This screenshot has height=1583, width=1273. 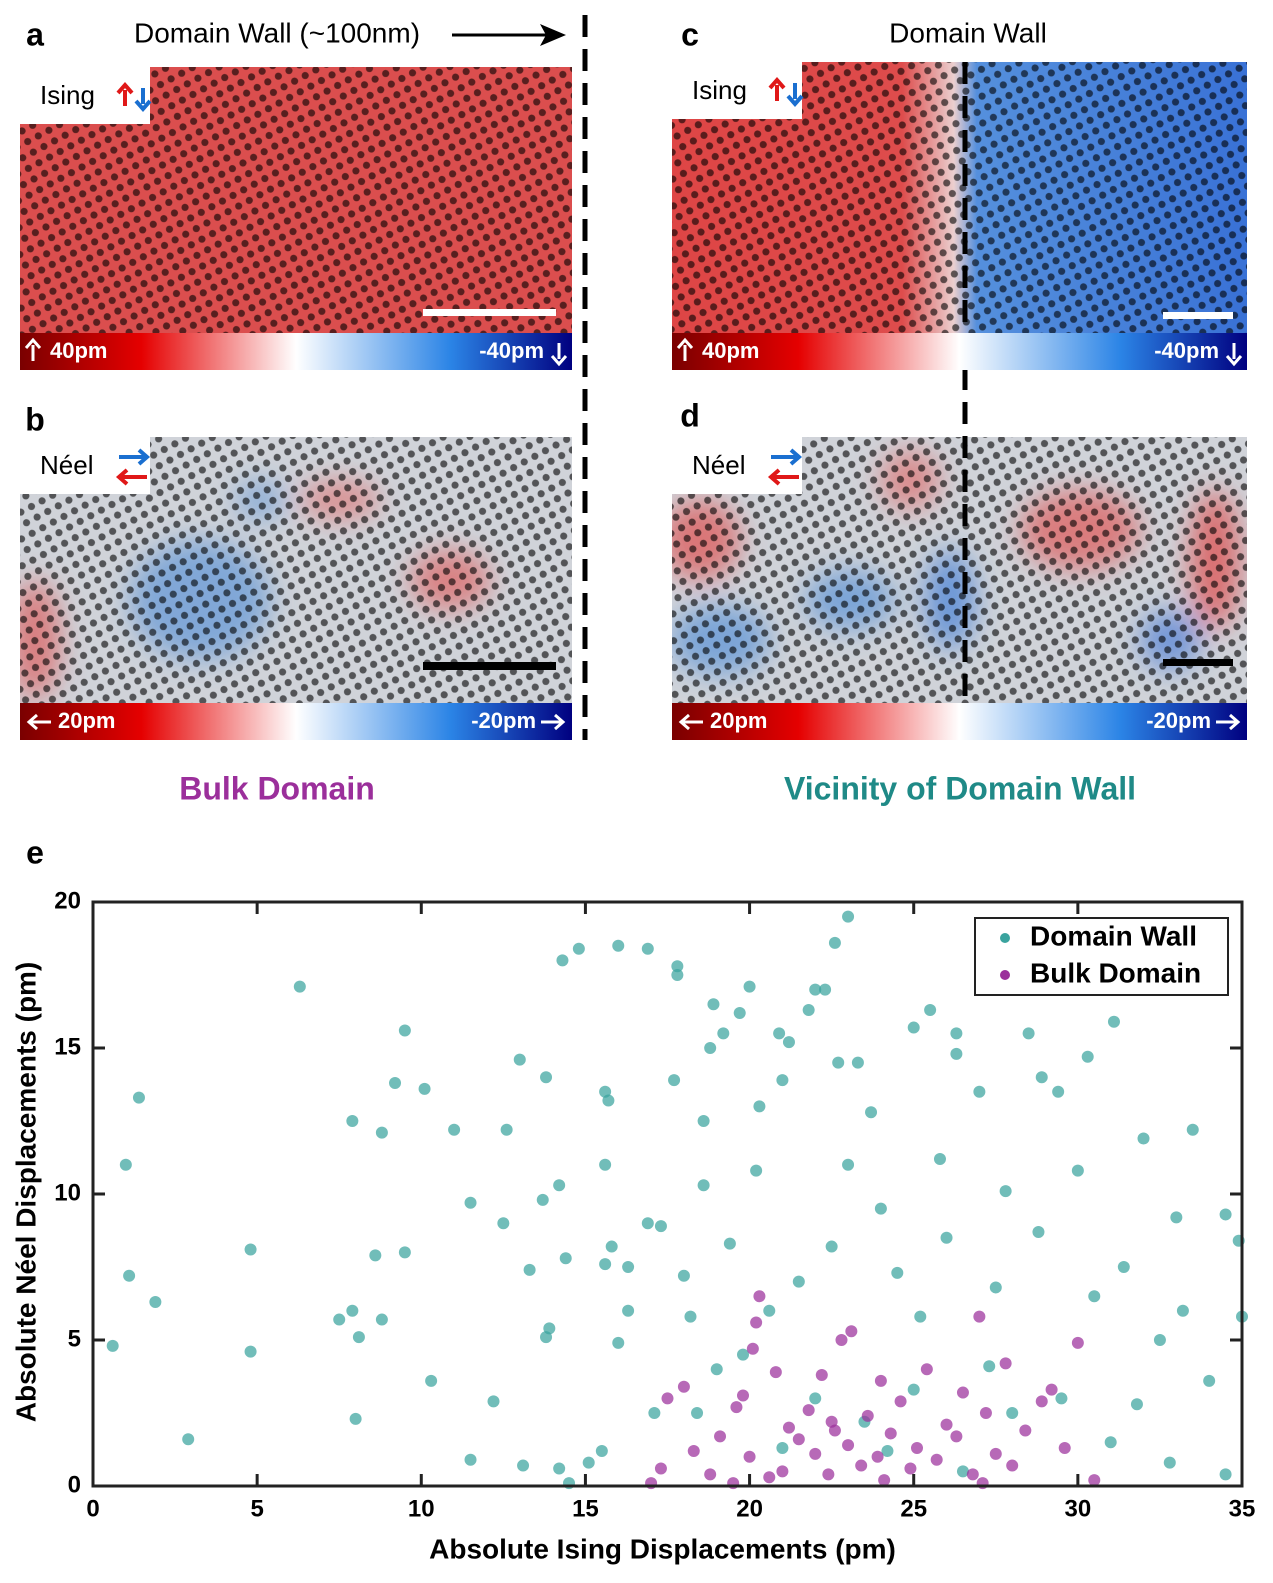 I want to click on x-tick-label: 5, so click(x=256, y=1508).